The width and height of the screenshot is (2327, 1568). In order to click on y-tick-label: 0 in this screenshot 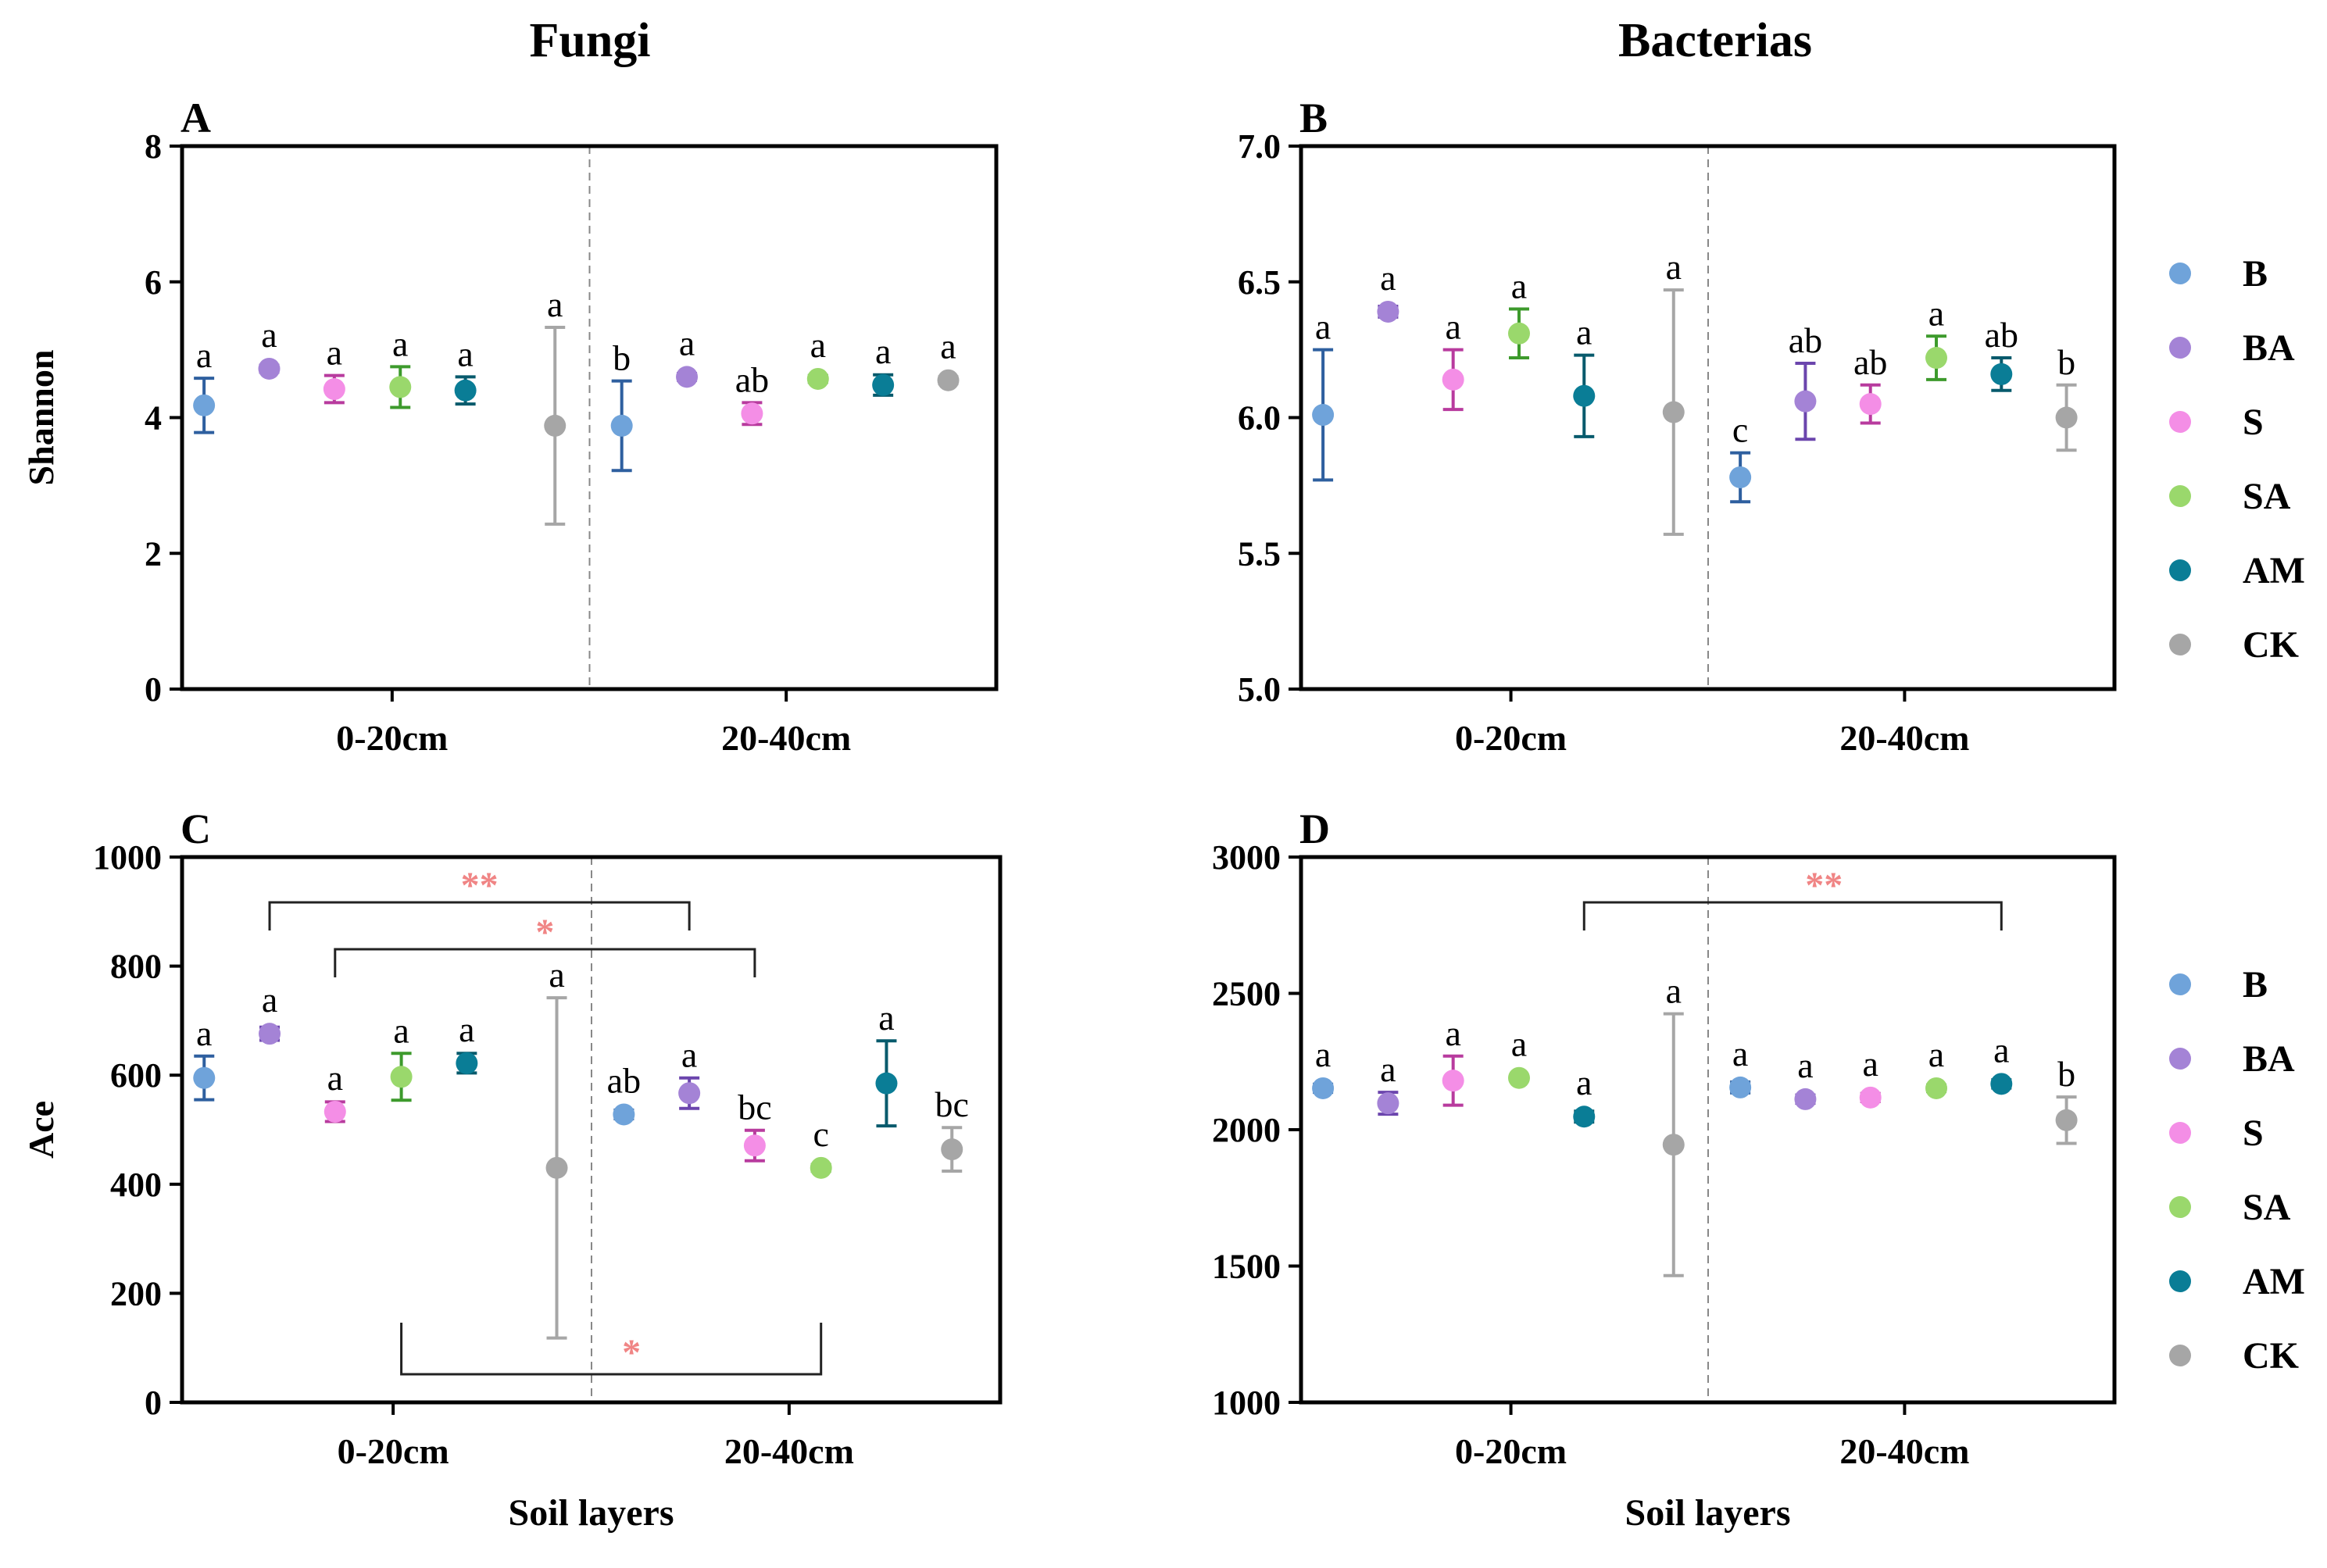, I will do `click(154, 689)`.